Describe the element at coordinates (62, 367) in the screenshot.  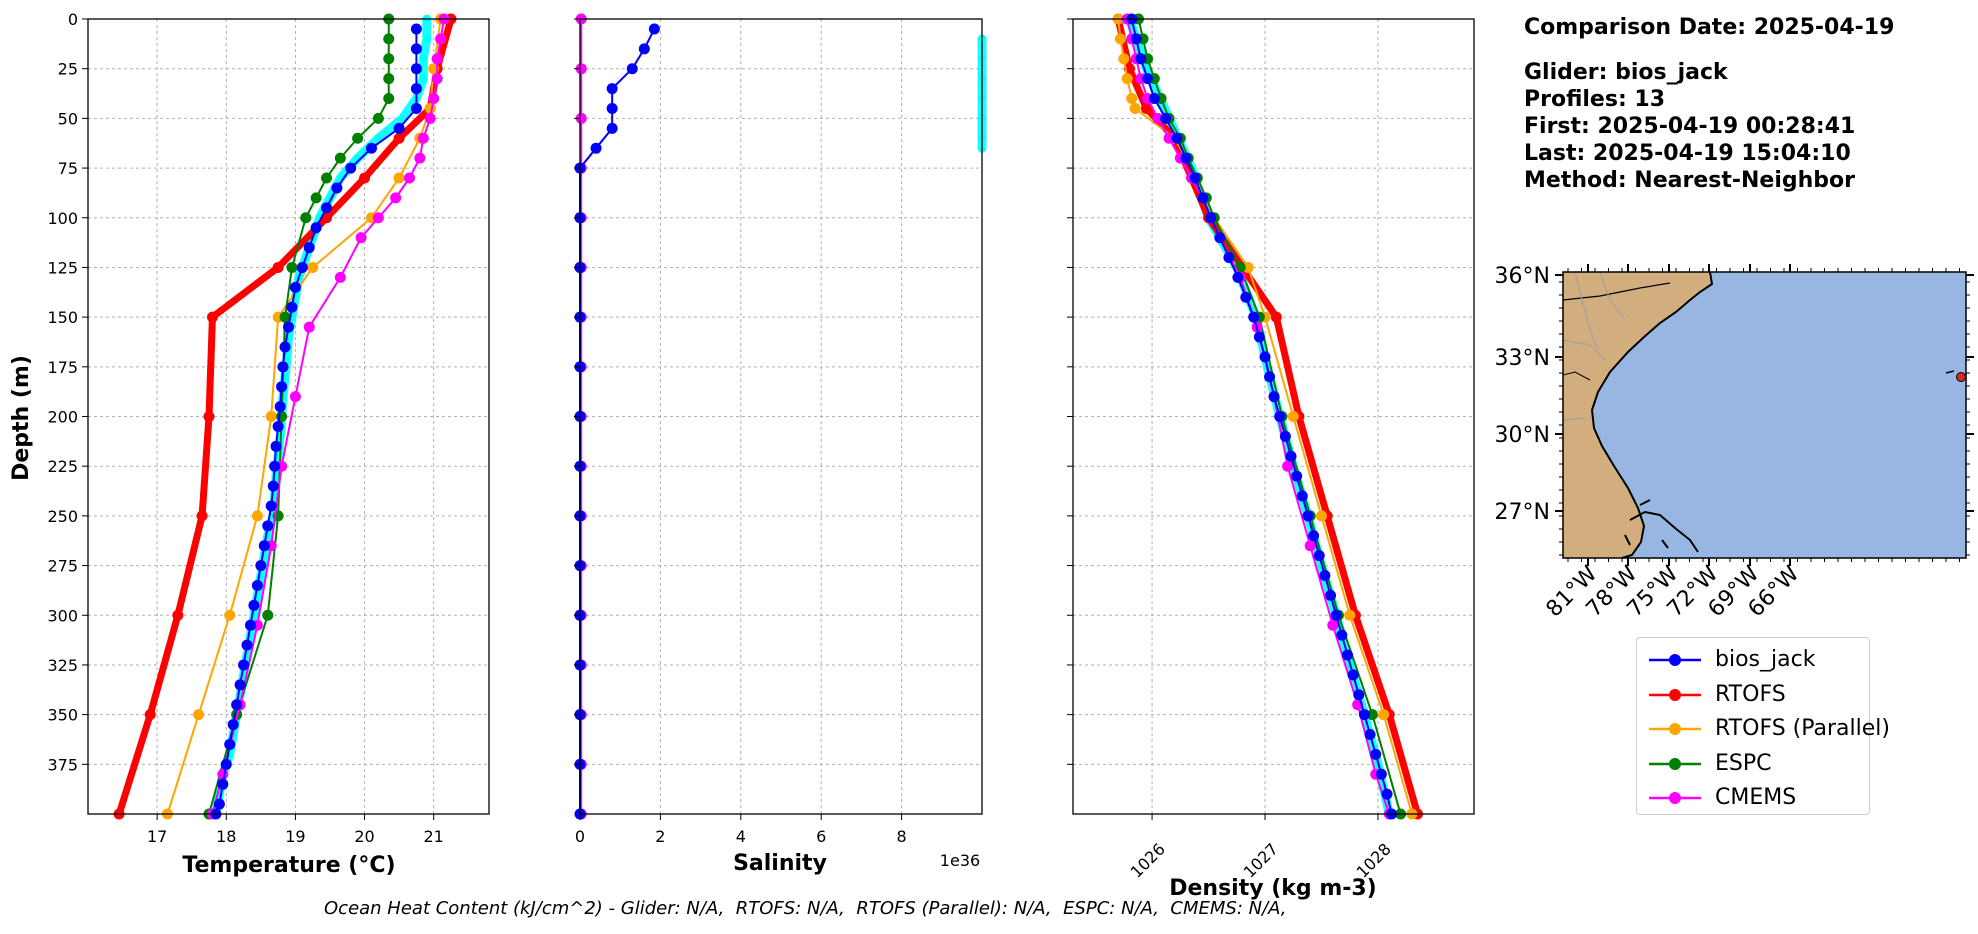
I see `y-tick-label: 175` at that location.